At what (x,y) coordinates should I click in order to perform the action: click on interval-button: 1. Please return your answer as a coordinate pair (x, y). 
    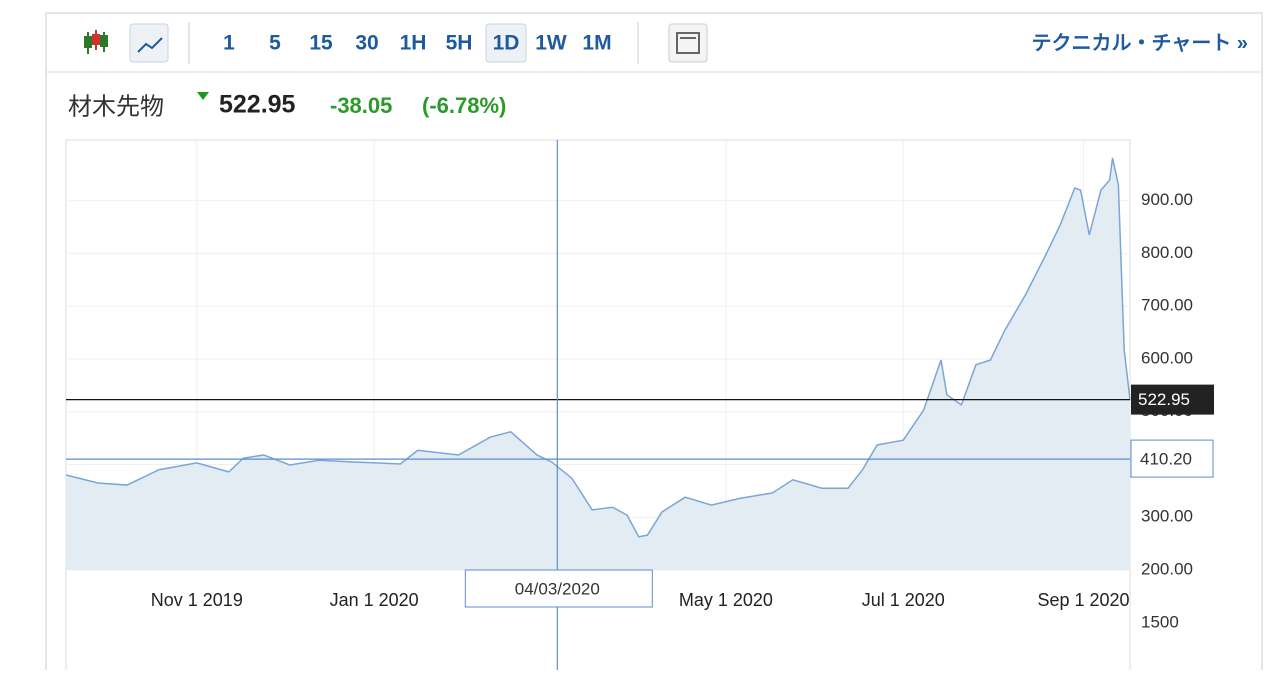
    Looking at the image, I should click on (229, 43).